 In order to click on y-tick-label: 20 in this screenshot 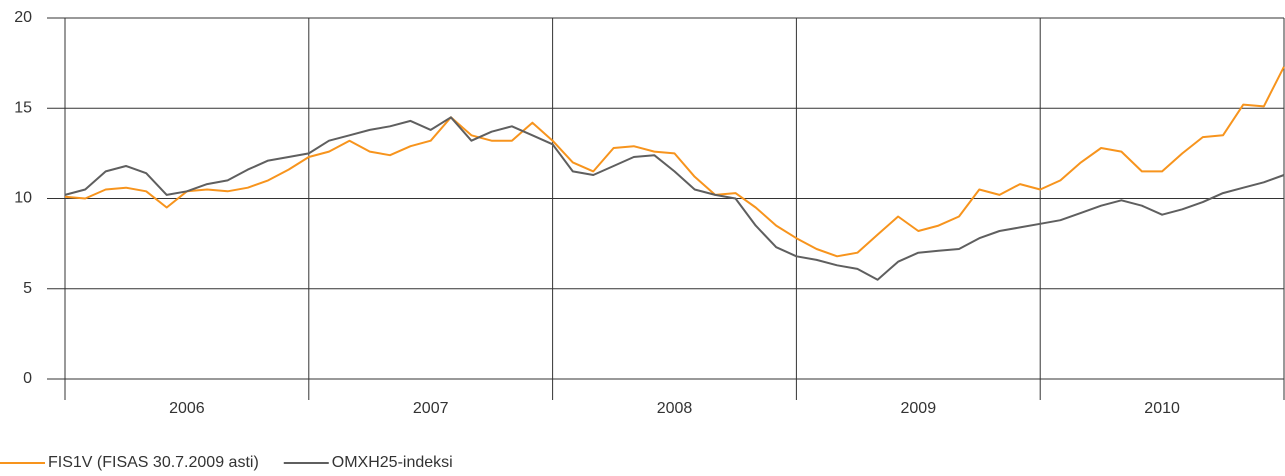, I will do `click(23, 17)`.